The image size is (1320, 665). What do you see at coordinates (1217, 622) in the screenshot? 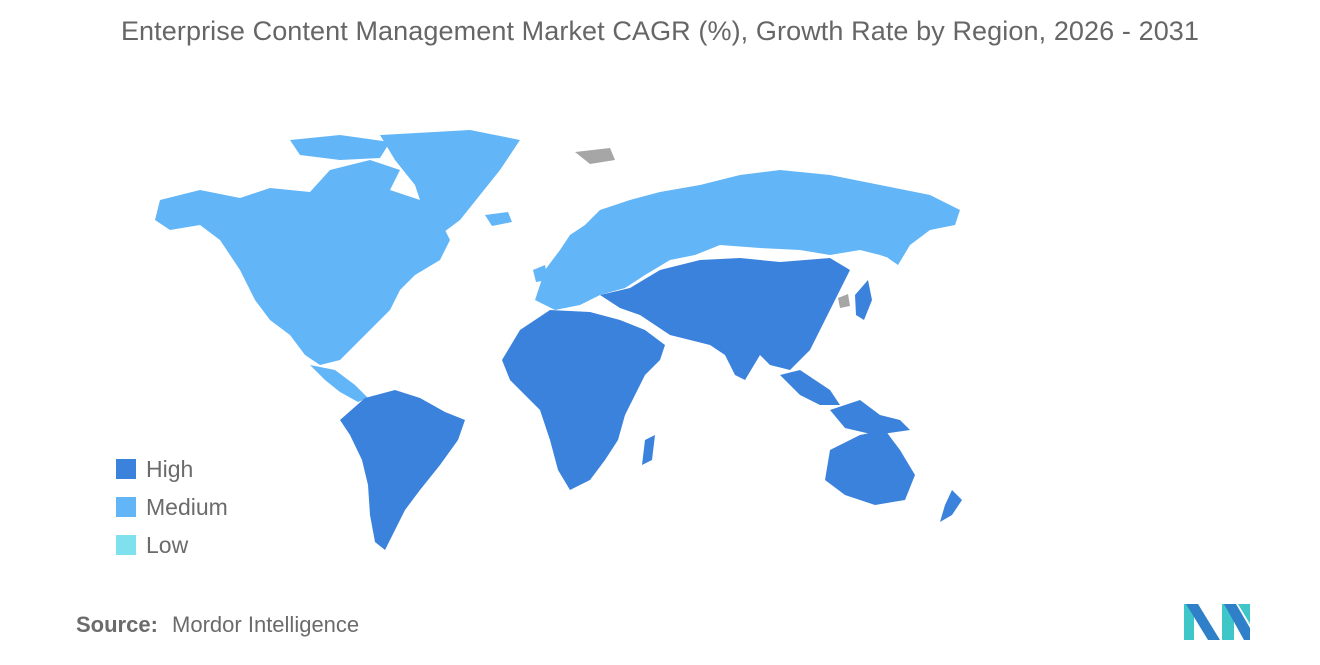
I see `mordor-intelligence-logo-icon` at bounding box center [1217, 622].